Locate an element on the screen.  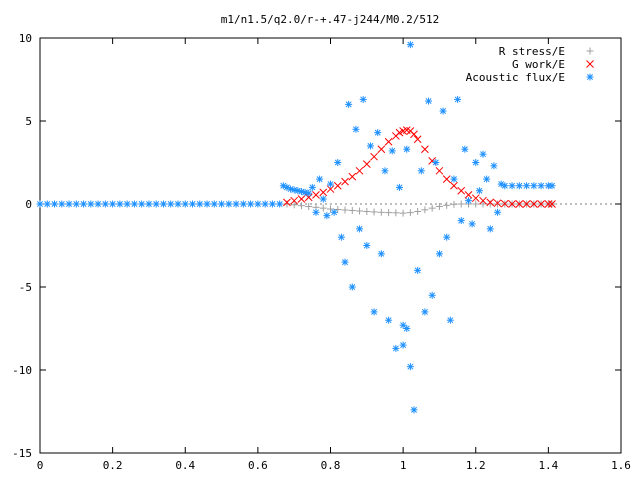
chart-title: m1/n1.5/q2.0/r-+.47-j244/M0.2/512 is located at coordinates (330, 19).